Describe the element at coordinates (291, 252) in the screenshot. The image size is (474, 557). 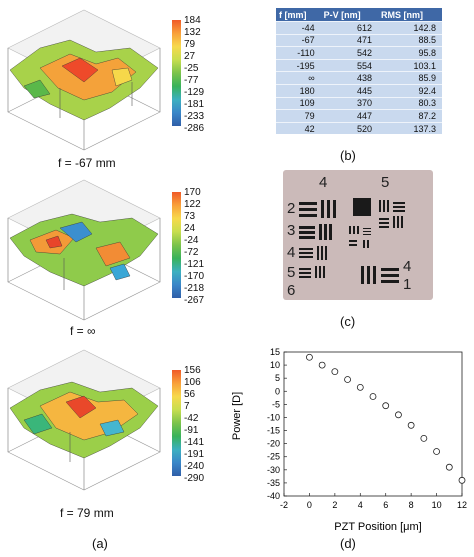
I see `element-number: 4` at that location.